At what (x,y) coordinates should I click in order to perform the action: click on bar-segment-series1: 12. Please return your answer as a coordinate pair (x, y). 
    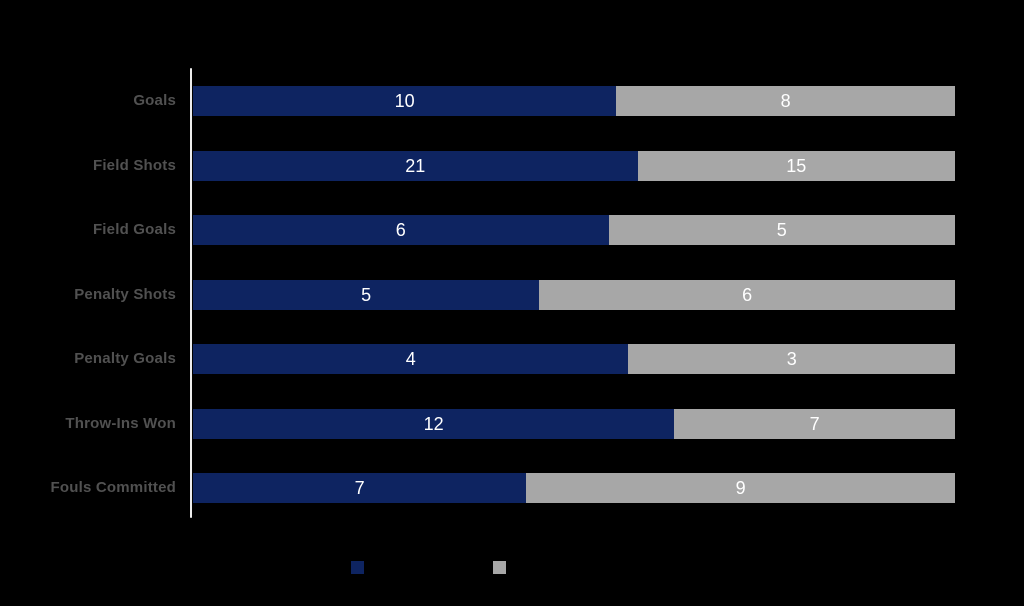
    Looking at the image, I should click on (434, 423).